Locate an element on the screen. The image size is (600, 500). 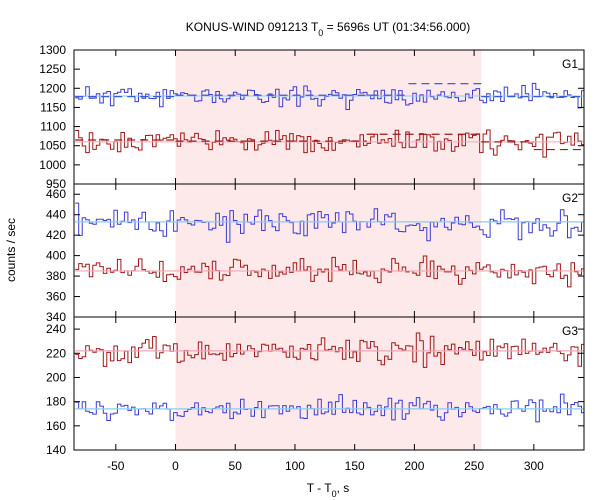
x-tick-label: 150 is located at coordinates (355, 466).